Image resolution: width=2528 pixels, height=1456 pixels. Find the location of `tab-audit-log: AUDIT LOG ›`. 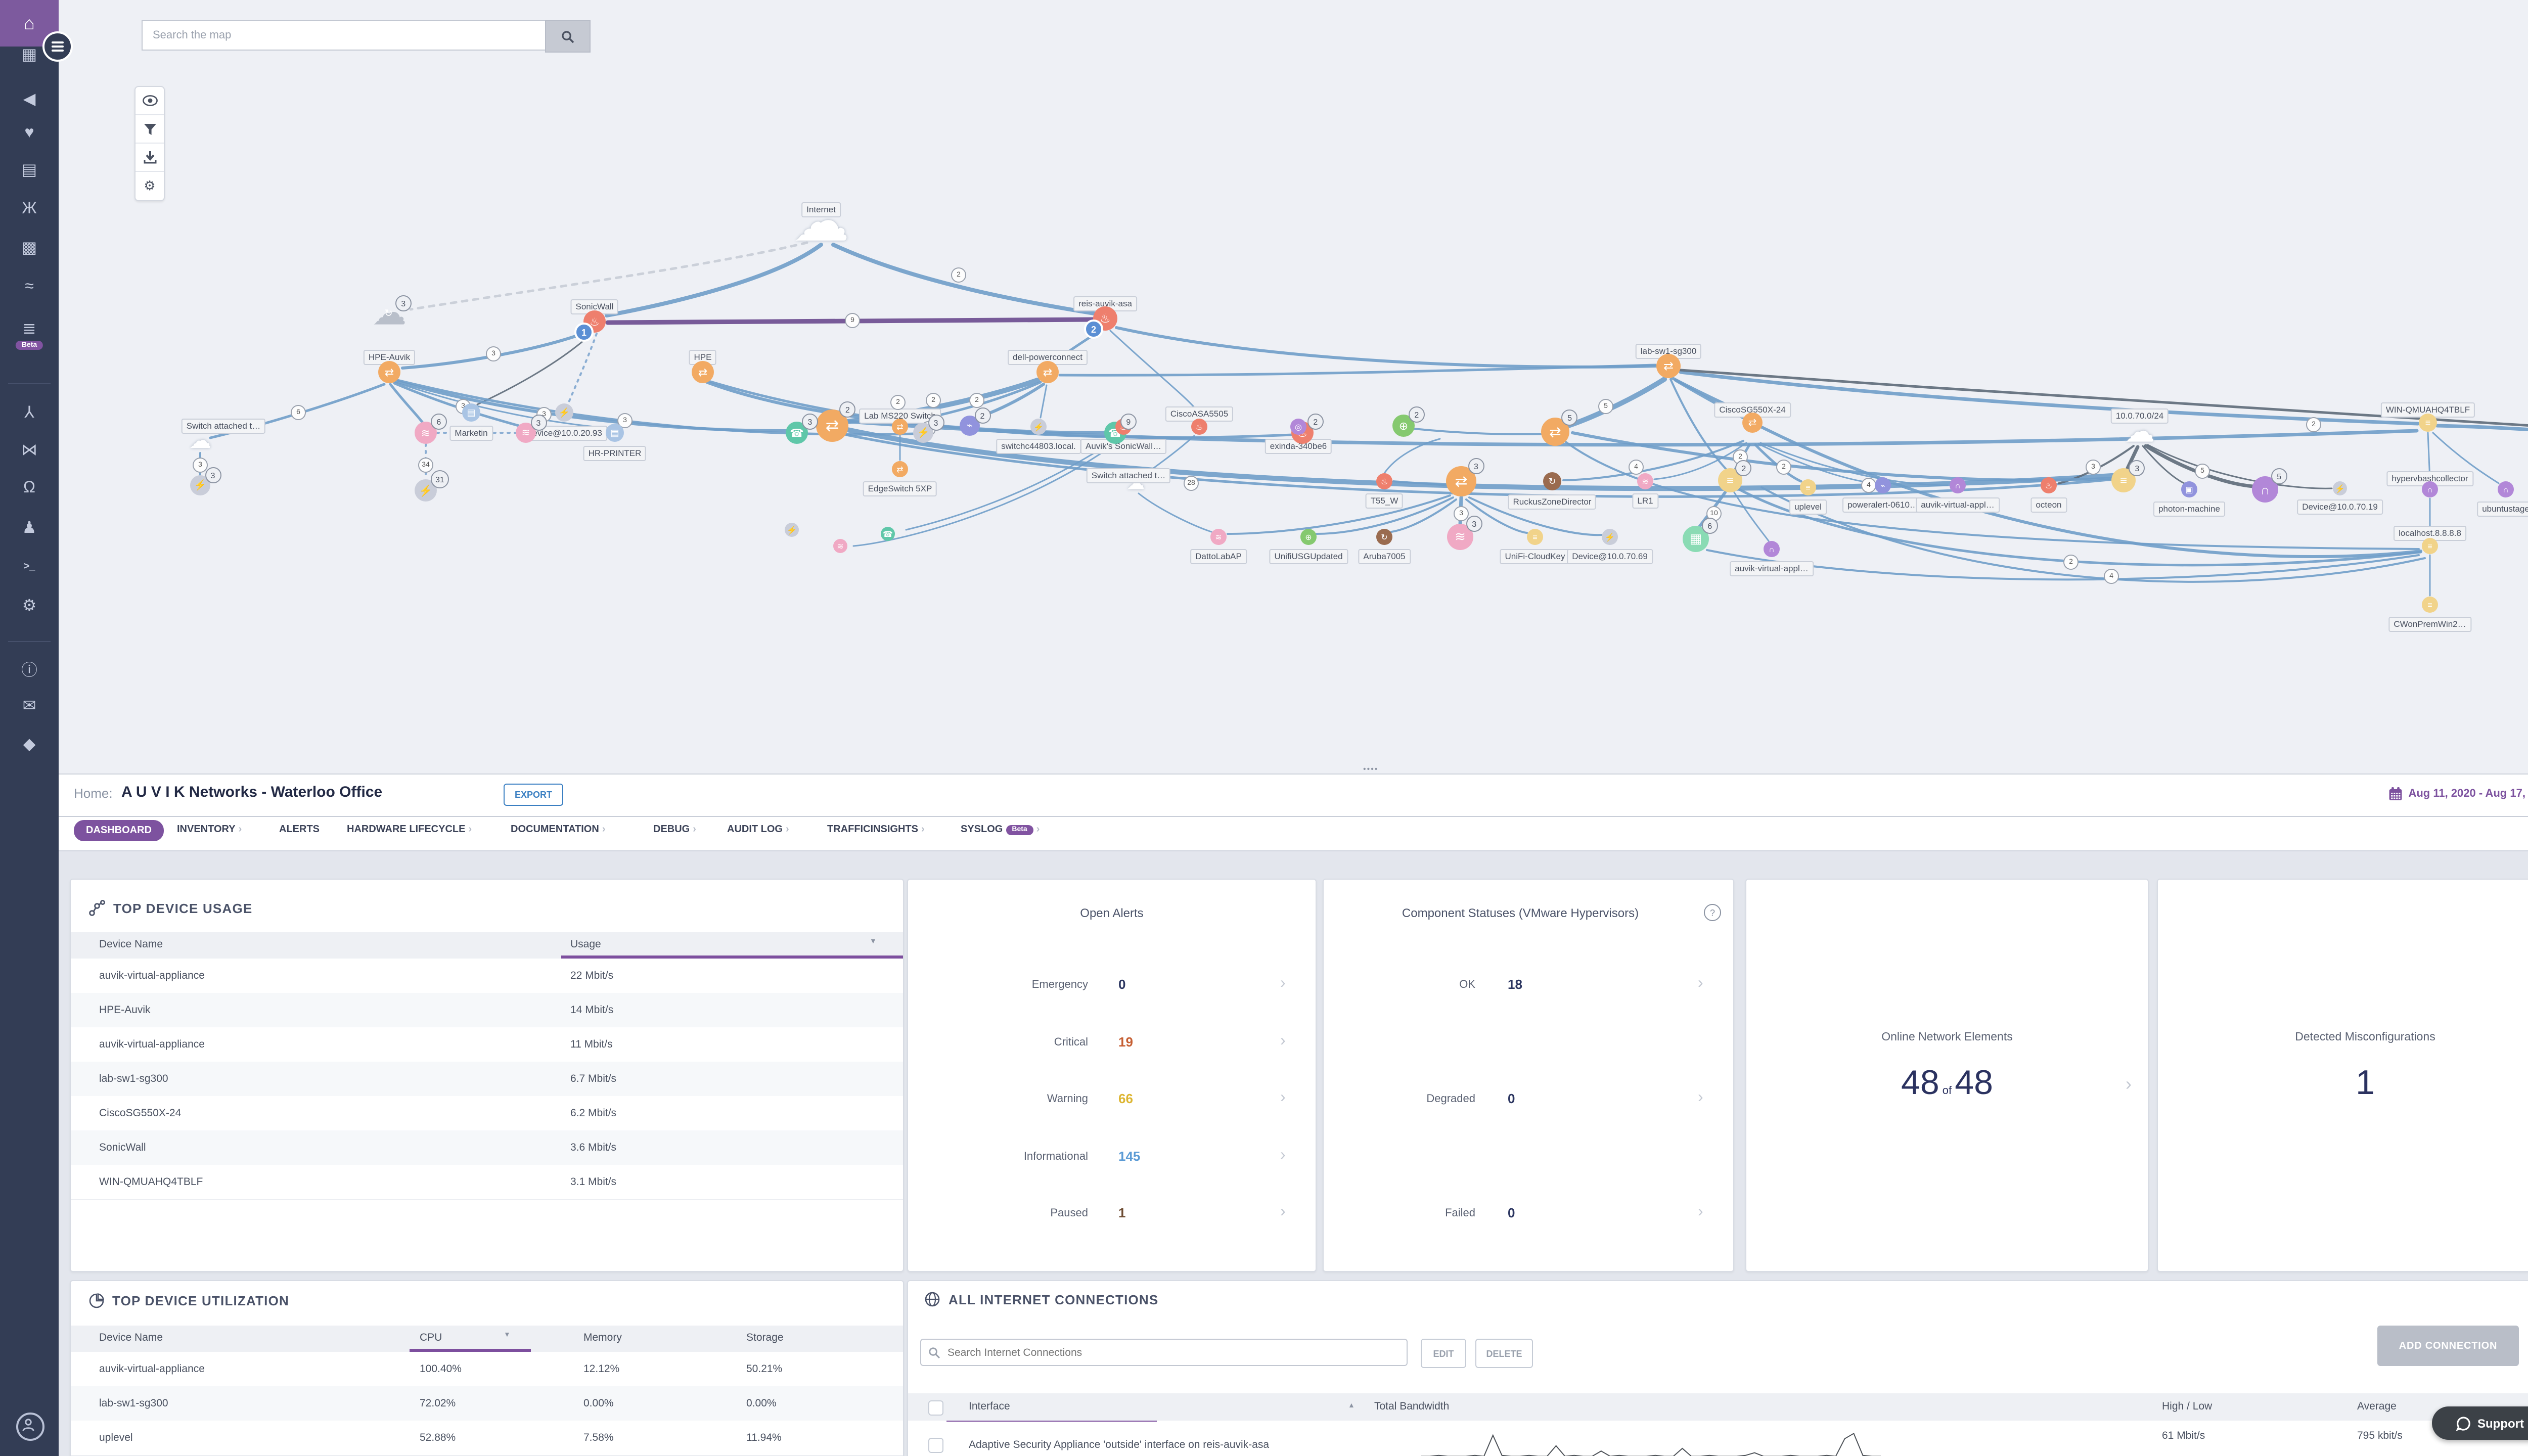

tab-audit-log: AUDIT LOG › is located at coordinates (758, 829).